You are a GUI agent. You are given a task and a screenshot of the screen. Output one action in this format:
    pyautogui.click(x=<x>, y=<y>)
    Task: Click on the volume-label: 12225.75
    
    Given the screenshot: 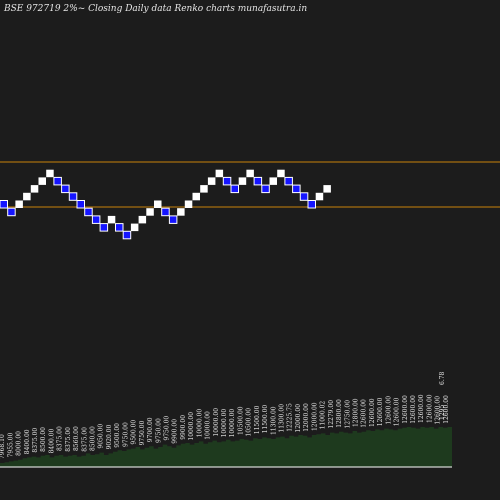 What is the action you would take?
    pyautogui.click(x=290, y=417)
    